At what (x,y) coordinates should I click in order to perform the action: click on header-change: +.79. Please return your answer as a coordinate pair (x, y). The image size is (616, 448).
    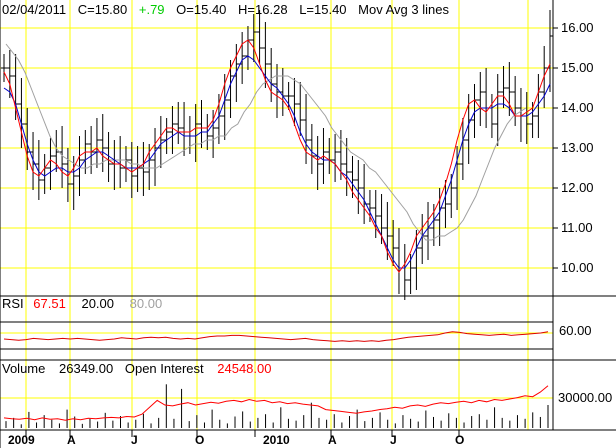
    Looking at the image, I should click on (152, 9).